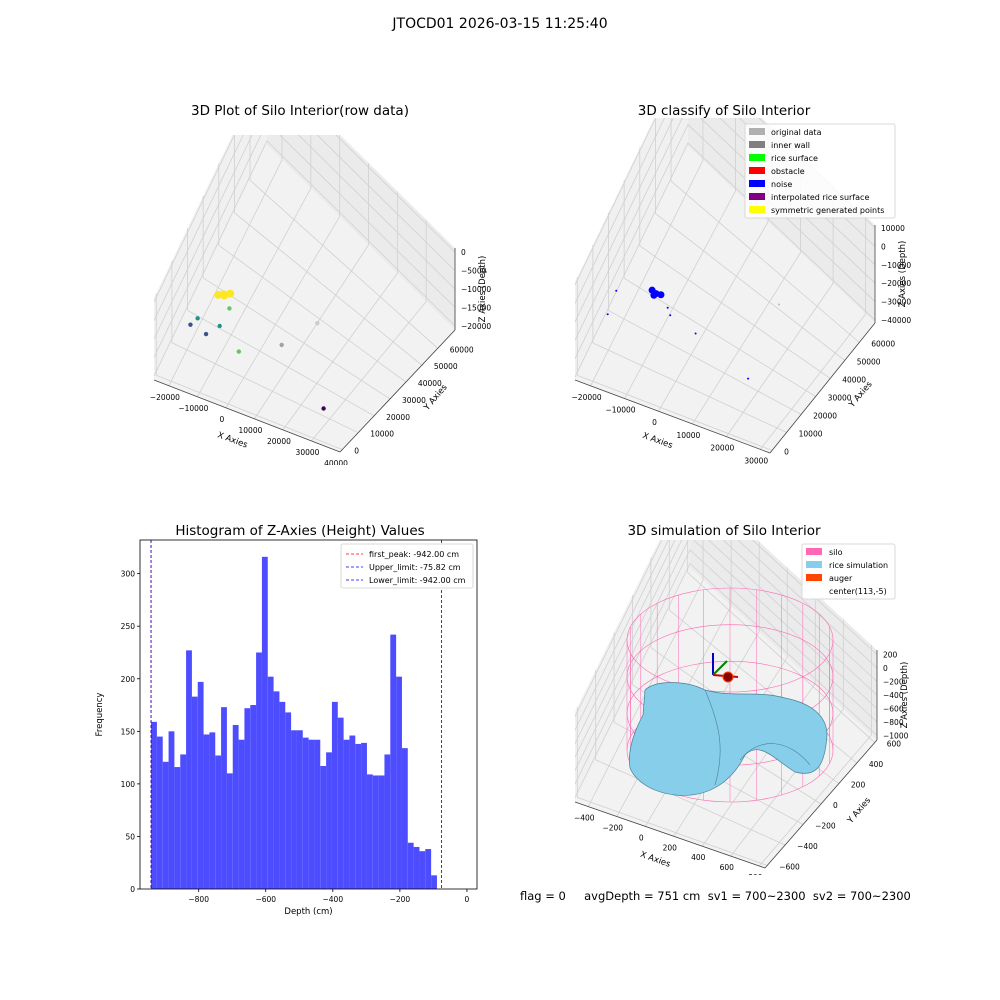 Image resolution: width=1000 pixels, height=1000 pixels. What do you see at coordinates (893, 682) in the screenshot?
I see `p4-z-tick-label: −200` at bounding box center [893, 682].